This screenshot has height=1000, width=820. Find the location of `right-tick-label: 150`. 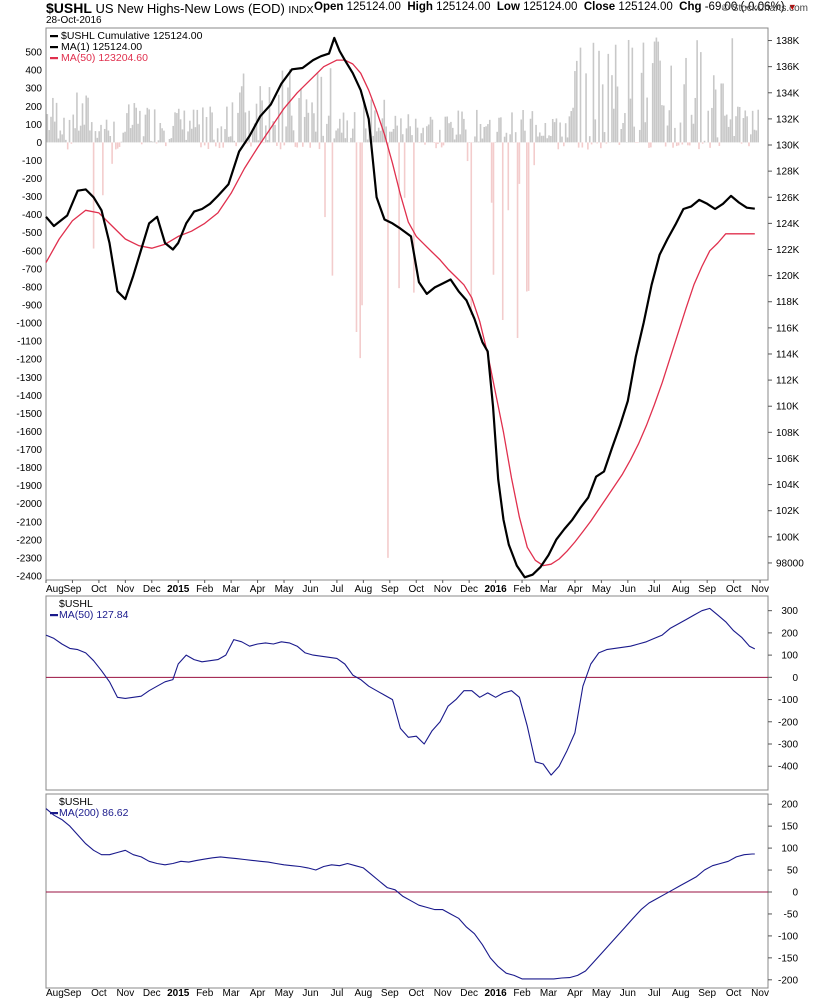

right-tick-label: 150 is located at coordinates (789, 827).